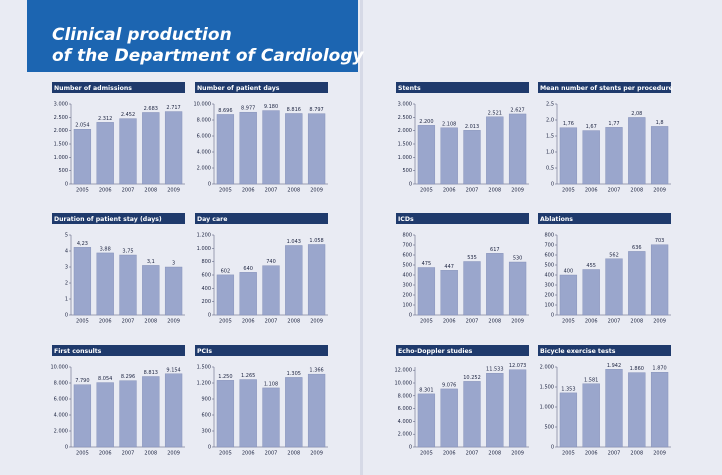 Image resolution: width=722 pixels, height=475 pixels. I want to click on y-tick-label: 10.000, so click(404, 384).